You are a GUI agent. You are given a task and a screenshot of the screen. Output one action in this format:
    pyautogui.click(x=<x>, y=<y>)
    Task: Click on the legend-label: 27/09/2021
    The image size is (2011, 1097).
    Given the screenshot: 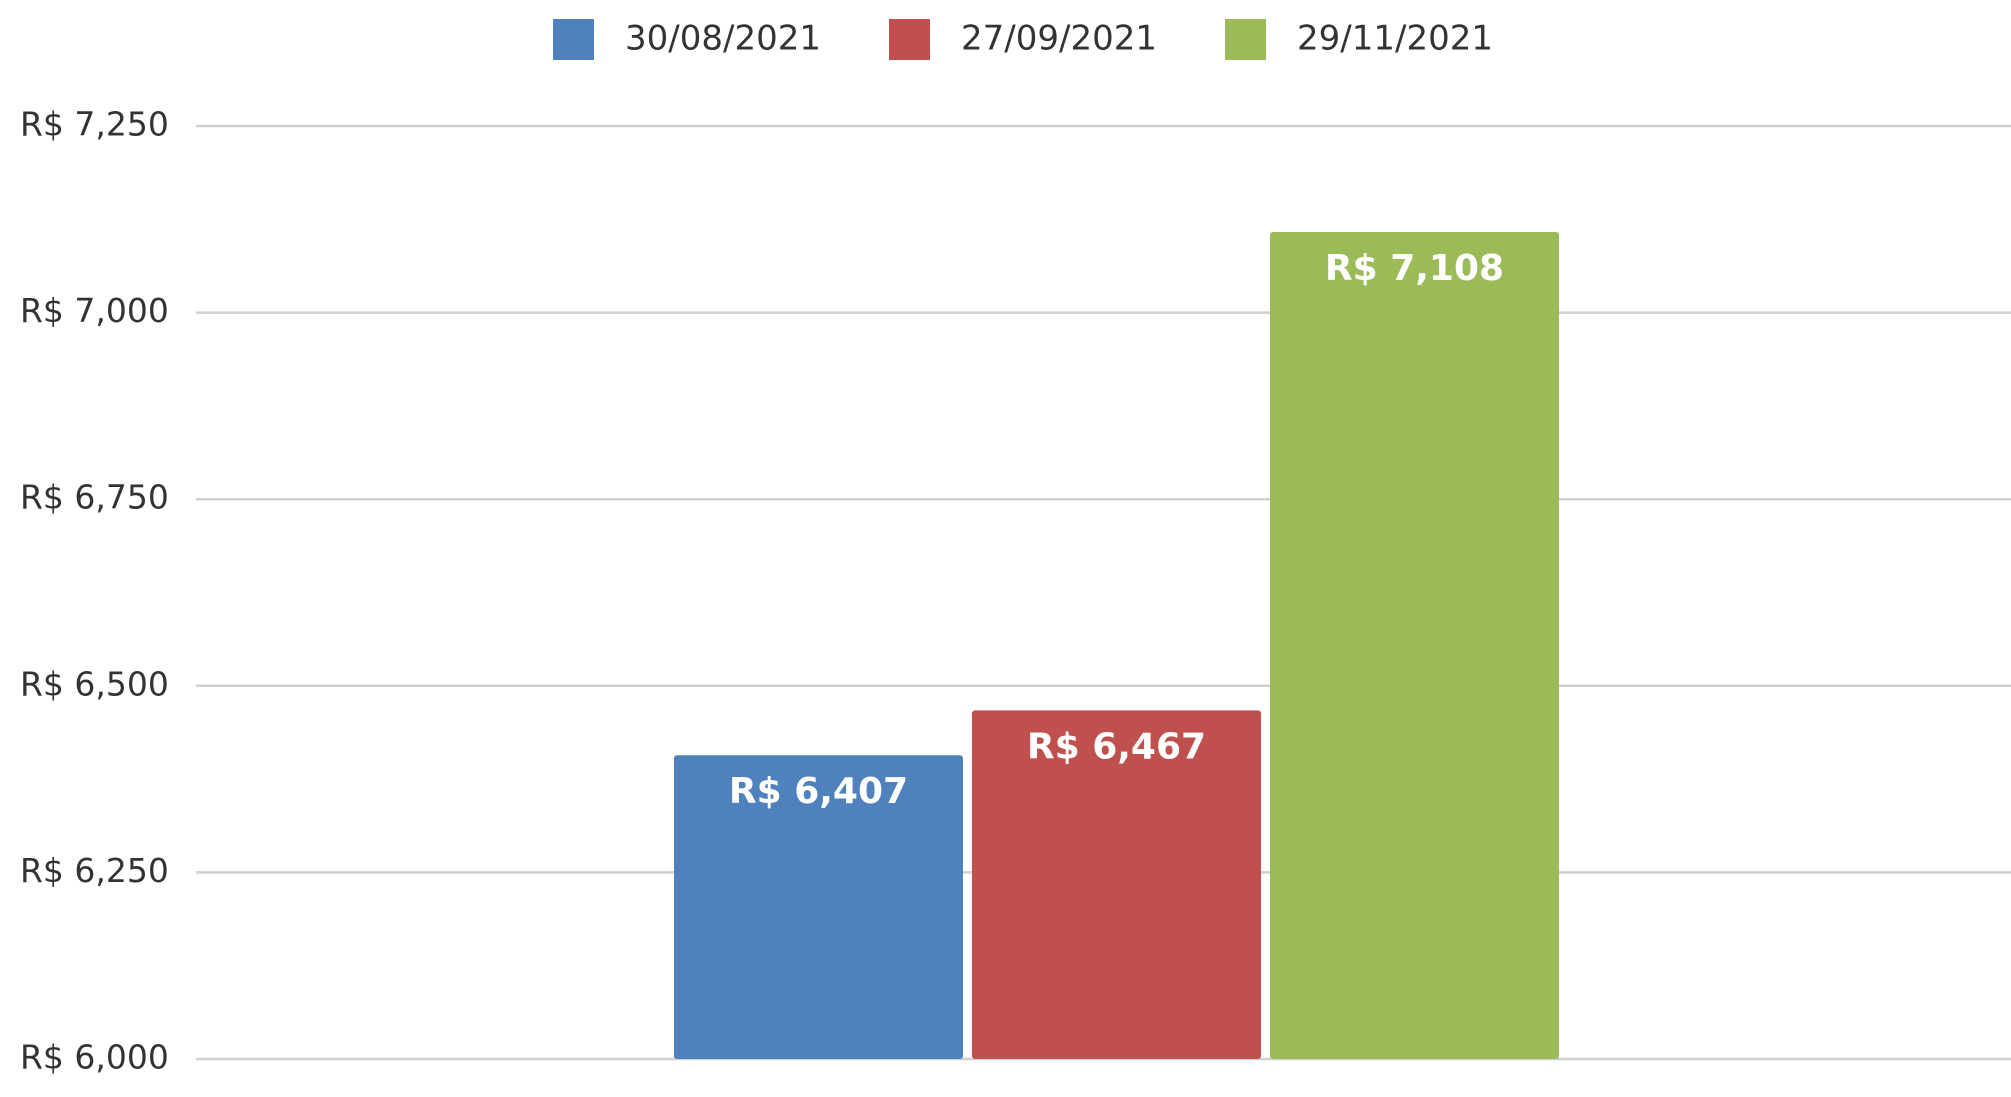 What is the action you would take?
    pyautogui.click(x=1059, y=39)
    